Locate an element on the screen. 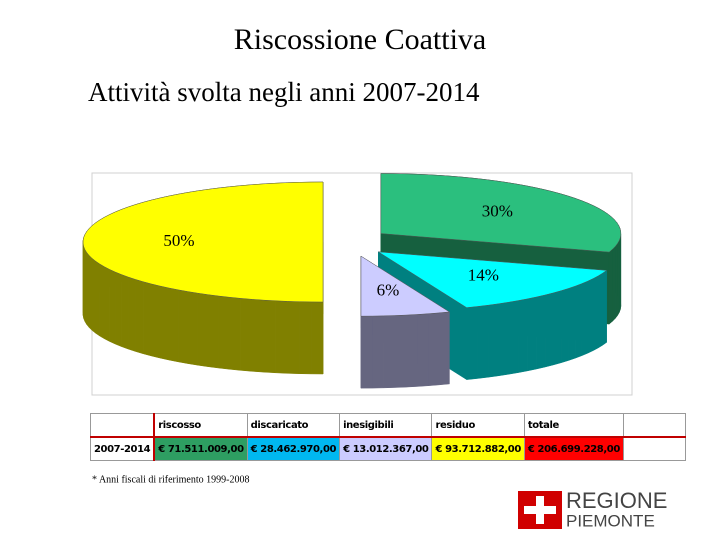 The height and width of the screenshot is (540, 720). footnote: * Anni fiscali di riferimento 1999-2008 is located at coordinates (170, 479).